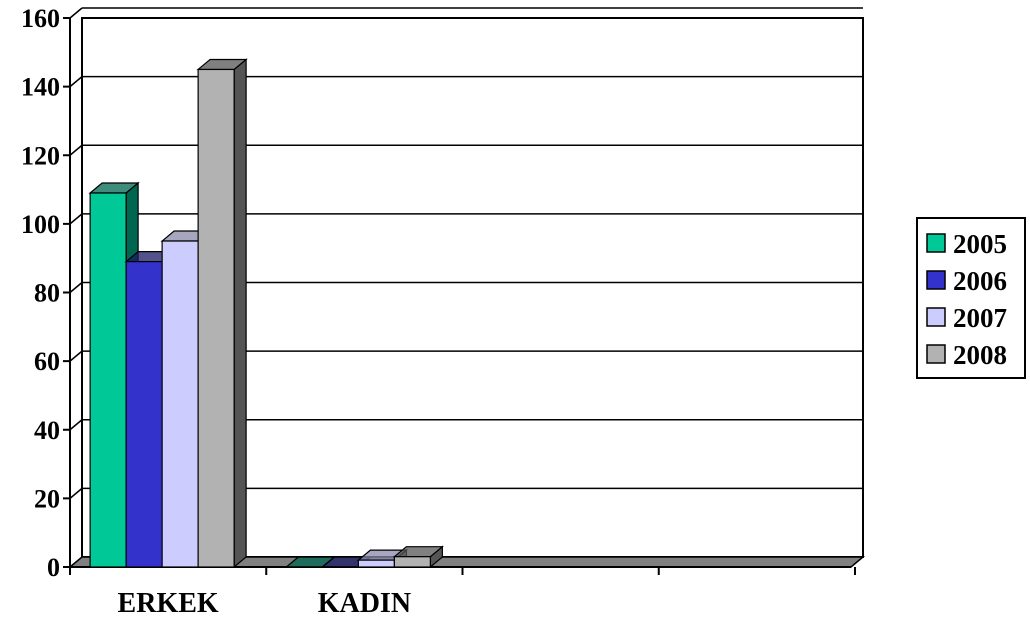 The width and height of the screenshot is (1030, 626). Describe the element at coordinates (980, 318) in the screenshot. I see `legend-label: 2007` at that location.